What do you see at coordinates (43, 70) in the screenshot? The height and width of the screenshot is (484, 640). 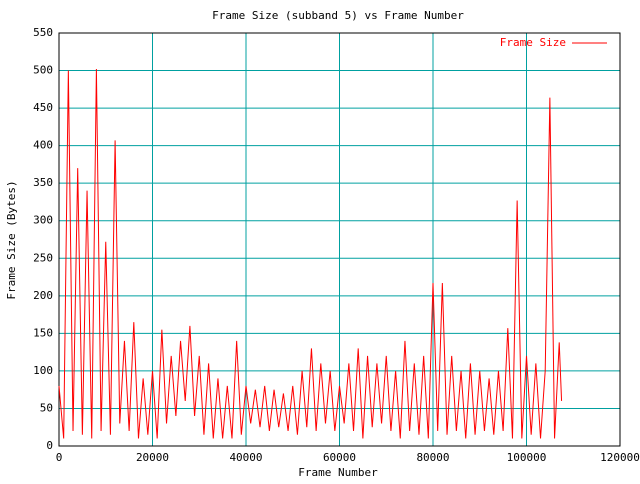 I see `y-tick-label: 500` at bounding box center [43, 70].